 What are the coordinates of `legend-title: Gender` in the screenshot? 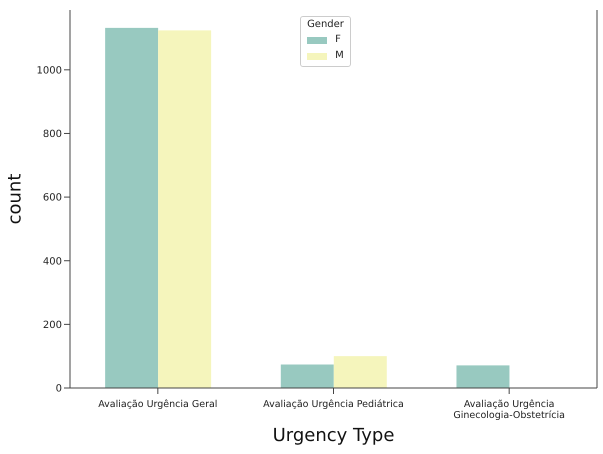 It's located at (325, 24).